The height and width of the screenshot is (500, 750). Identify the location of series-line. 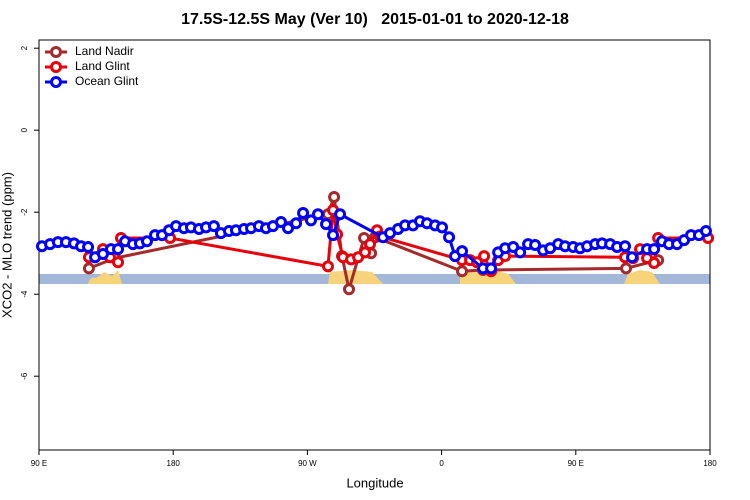
(398, 242).